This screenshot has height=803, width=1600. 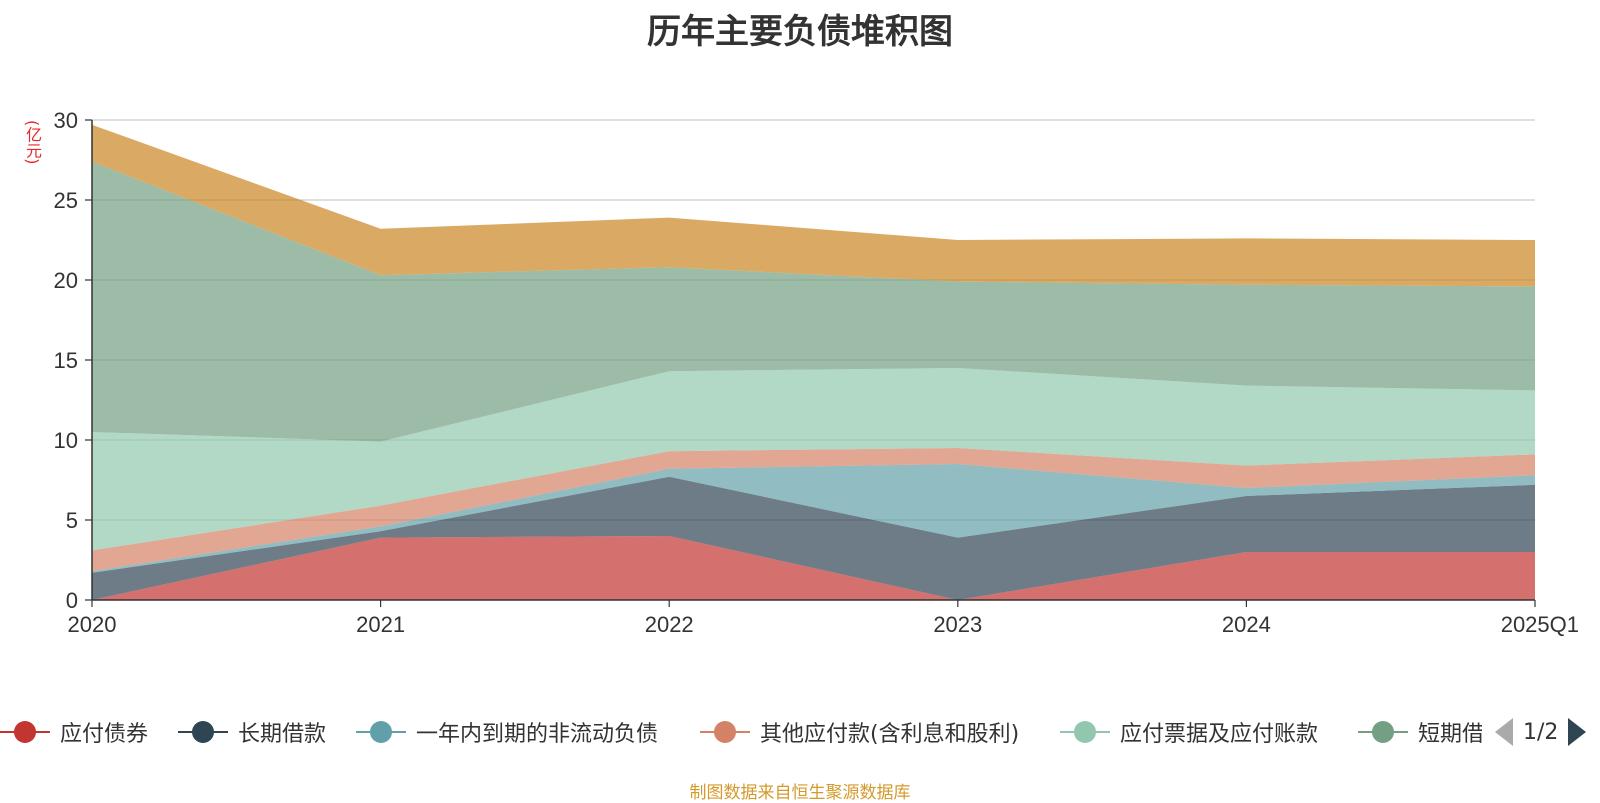 I want to click on y-tick-label-1: 5, so click(x=72, y=520).